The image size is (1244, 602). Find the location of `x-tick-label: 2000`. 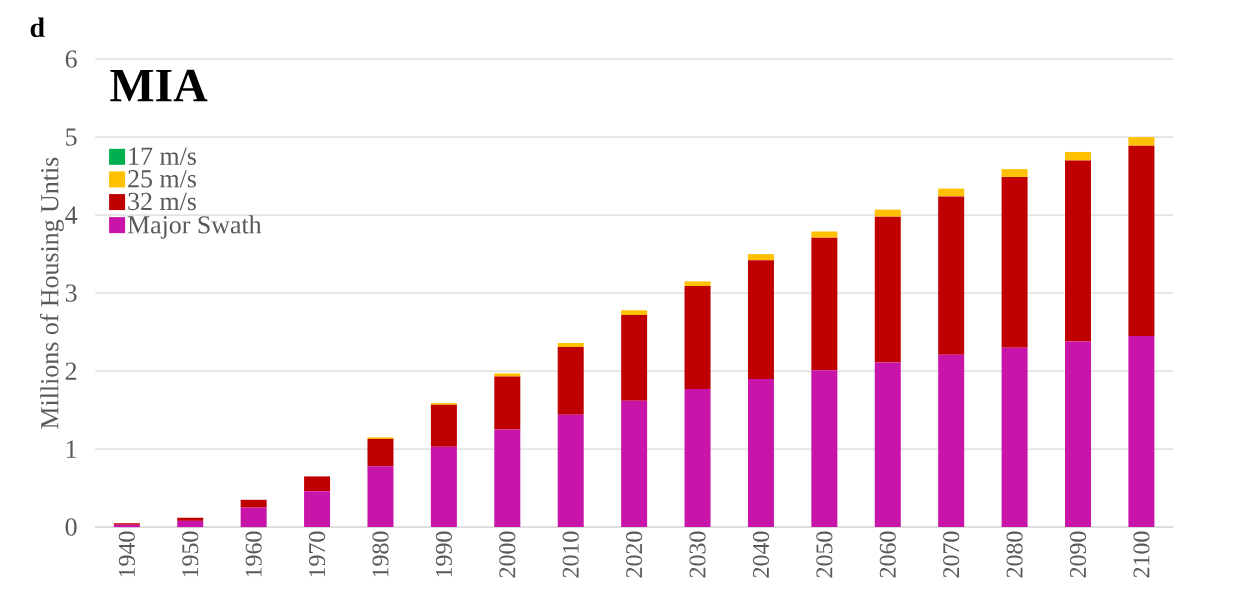

x-tick-label: 2000 is located at coordinates (507, 554).